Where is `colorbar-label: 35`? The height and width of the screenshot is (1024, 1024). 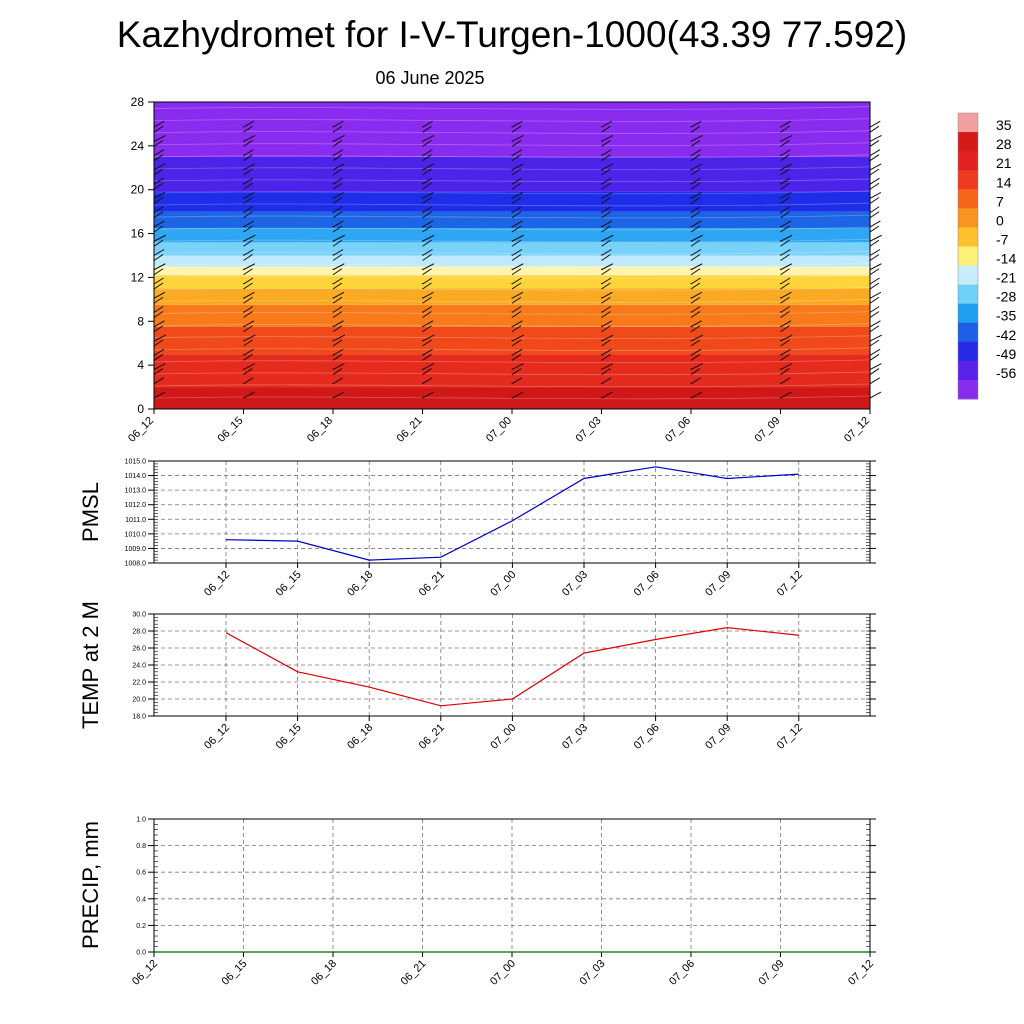
colorbar-label: 35 is located at coordinates (1004, 125).